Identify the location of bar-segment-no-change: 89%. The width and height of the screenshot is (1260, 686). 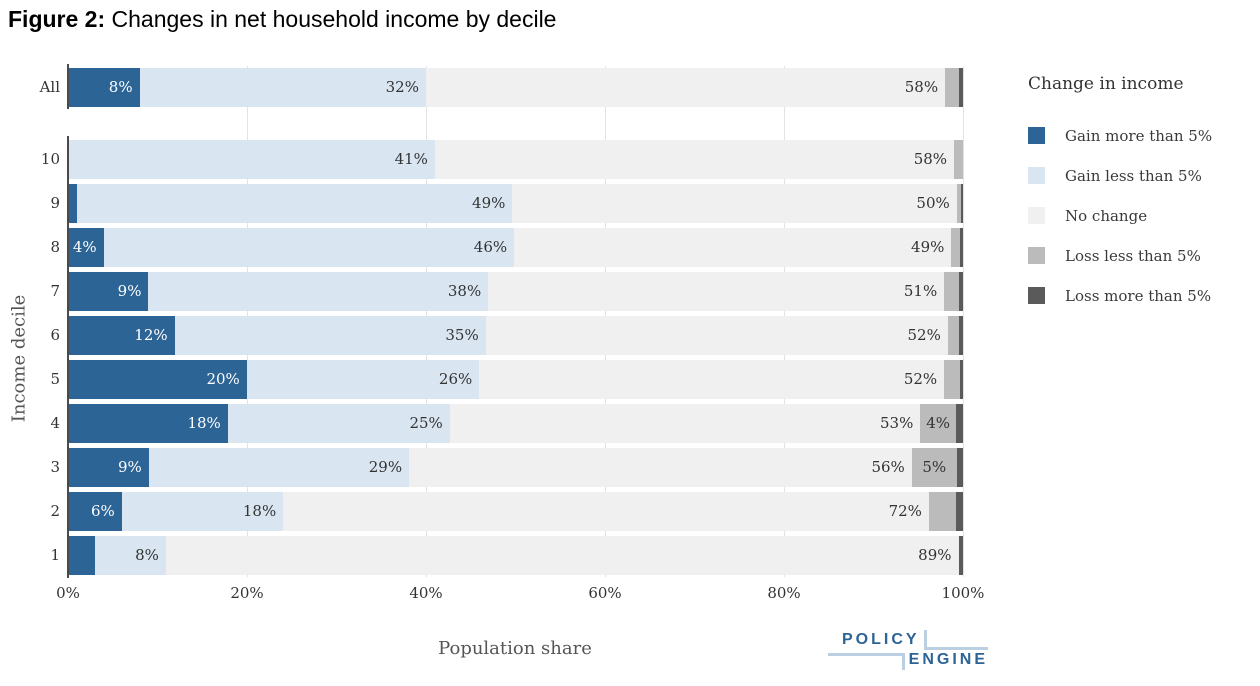
(562, 555).